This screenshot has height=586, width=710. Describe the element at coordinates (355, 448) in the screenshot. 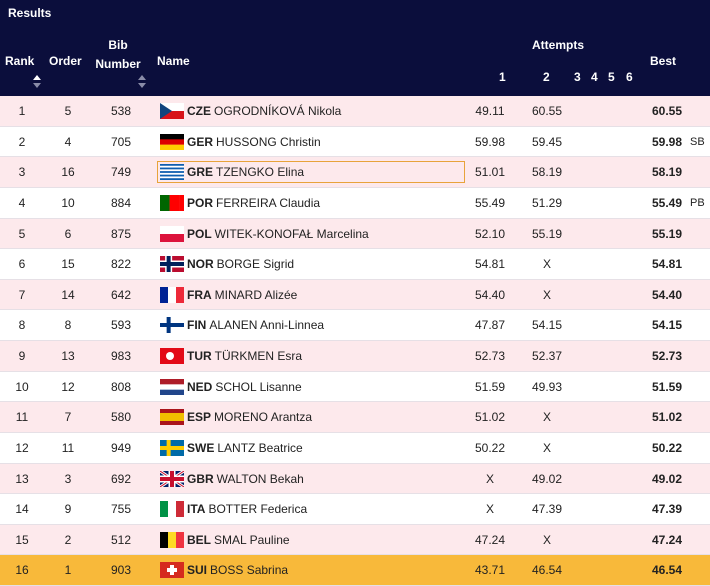

I see `result-row: 12 11 949 SWE LANTZ Beatrice 50.22 X 50.22` at that location.